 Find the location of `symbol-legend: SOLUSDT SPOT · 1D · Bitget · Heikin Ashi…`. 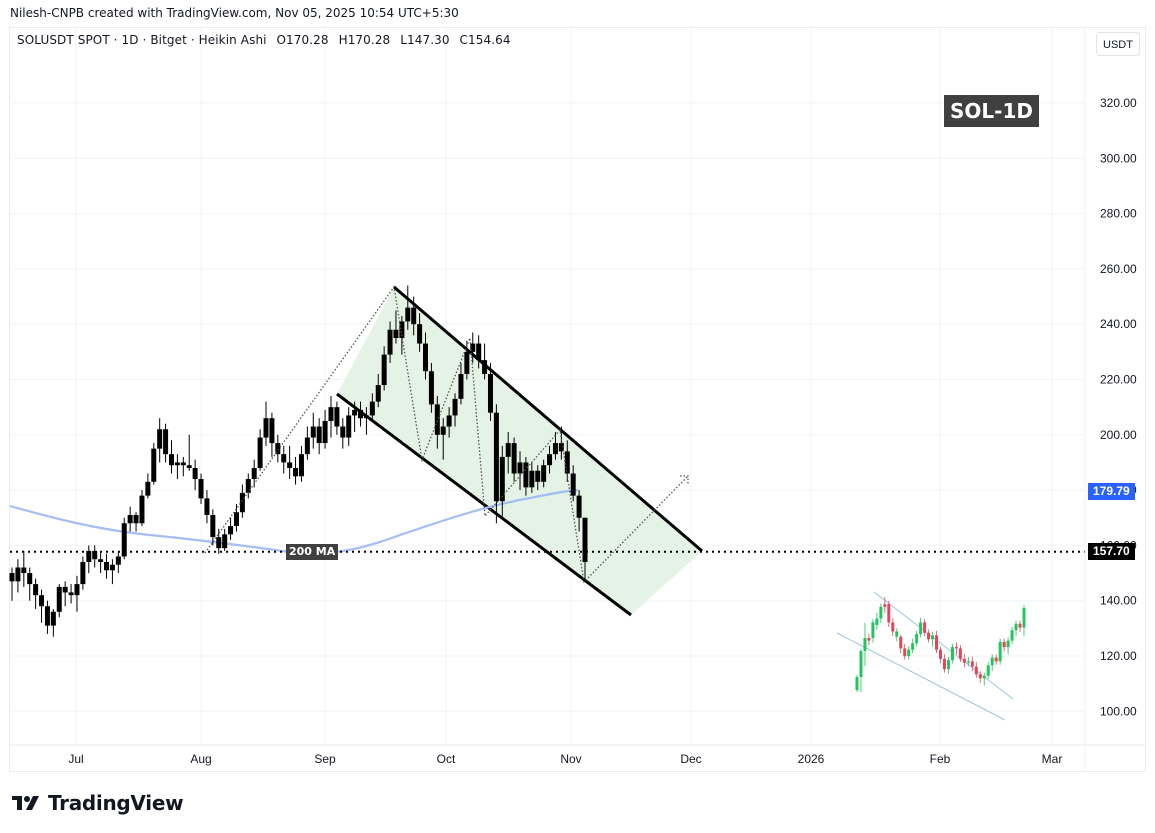

symbol-legend: SOLUSDT SPOT · 1D · Bitget · Heikin Ashi… is located at coordinates (267, 40).